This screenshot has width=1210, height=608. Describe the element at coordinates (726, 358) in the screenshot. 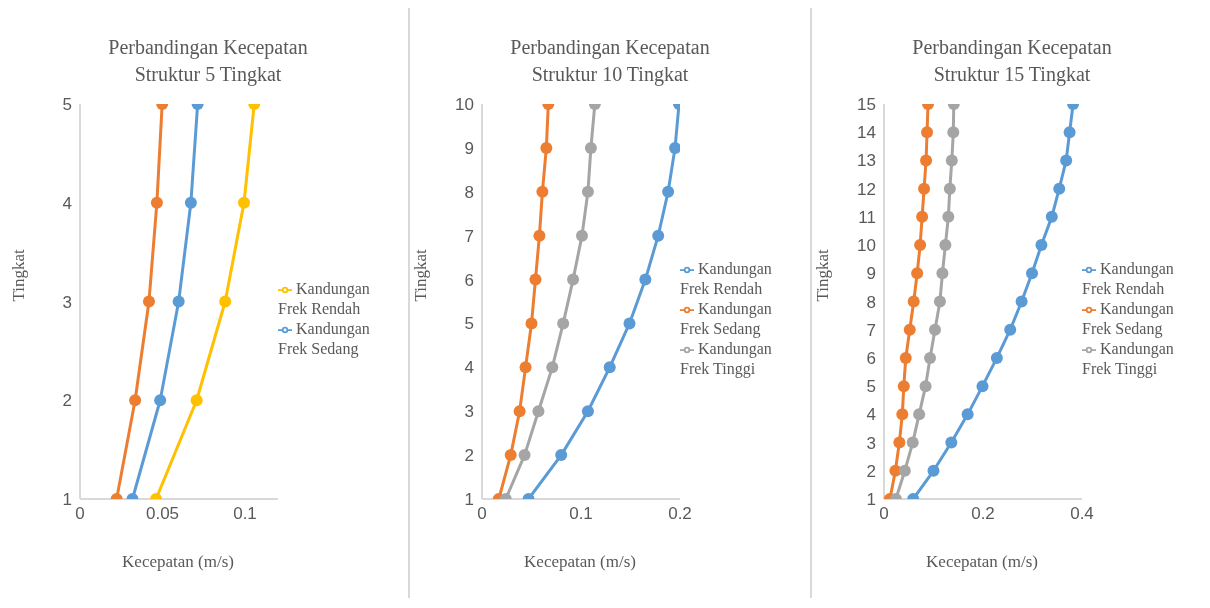

I see `legend-label: Kandungan Frek Tinggi` at that location.